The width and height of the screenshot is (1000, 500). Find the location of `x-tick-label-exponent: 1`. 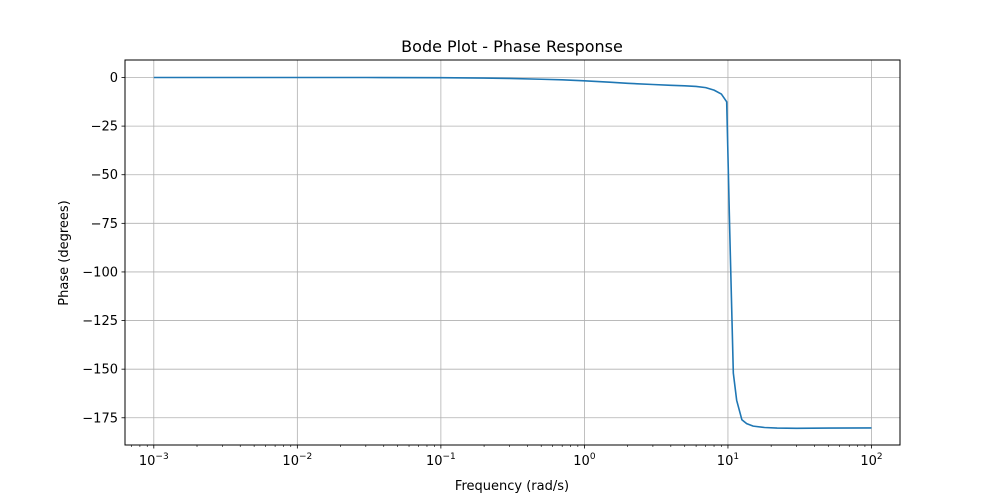

x-tick-label-exponent: 1 is located at coordinates (736, 457).